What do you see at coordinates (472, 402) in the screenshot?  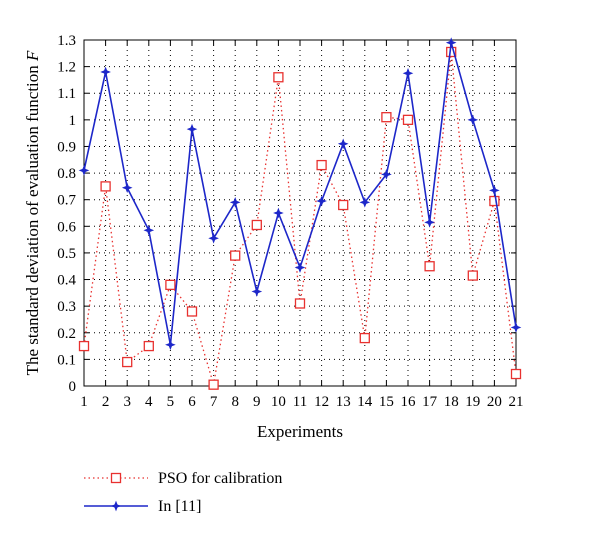 I see `x-tick-label: 19` at bounding box center [472, 402].